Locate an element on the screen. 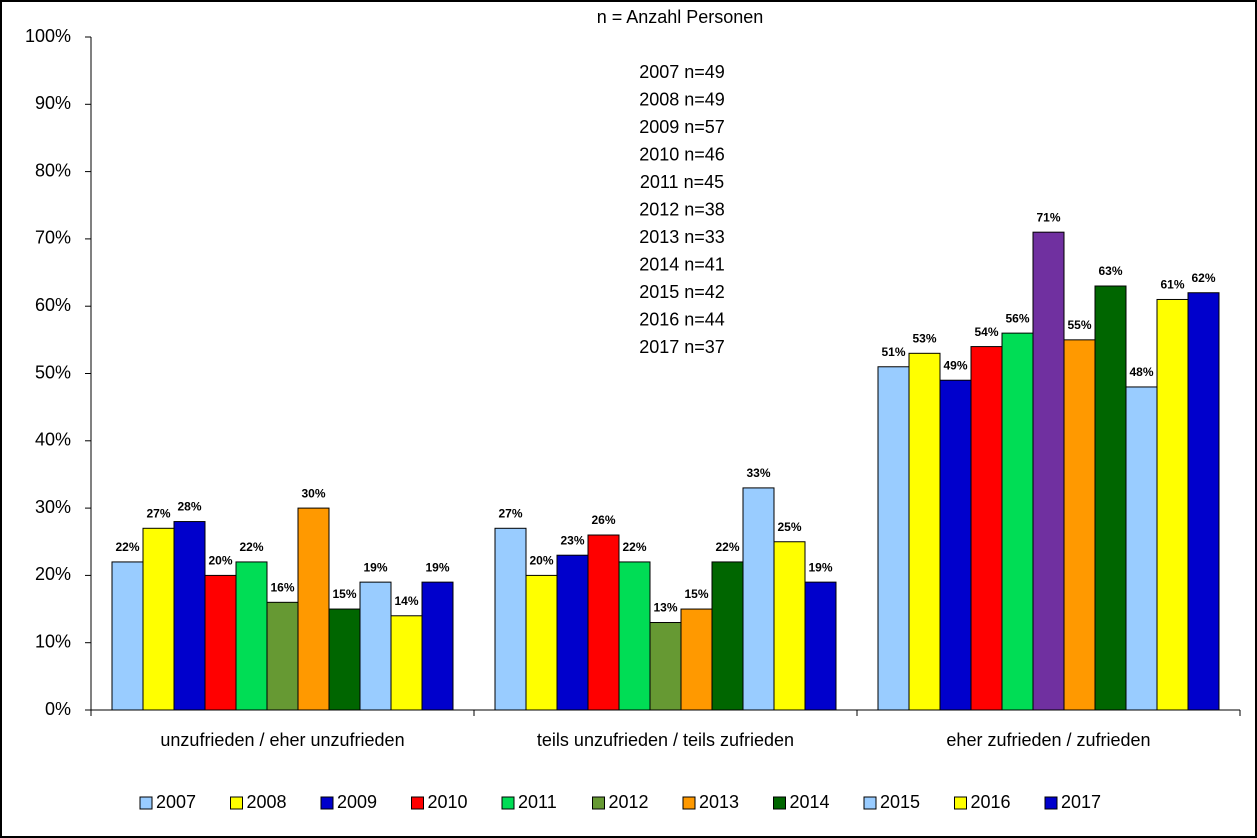  value-label: 27% is located at coordinates (158, 513).